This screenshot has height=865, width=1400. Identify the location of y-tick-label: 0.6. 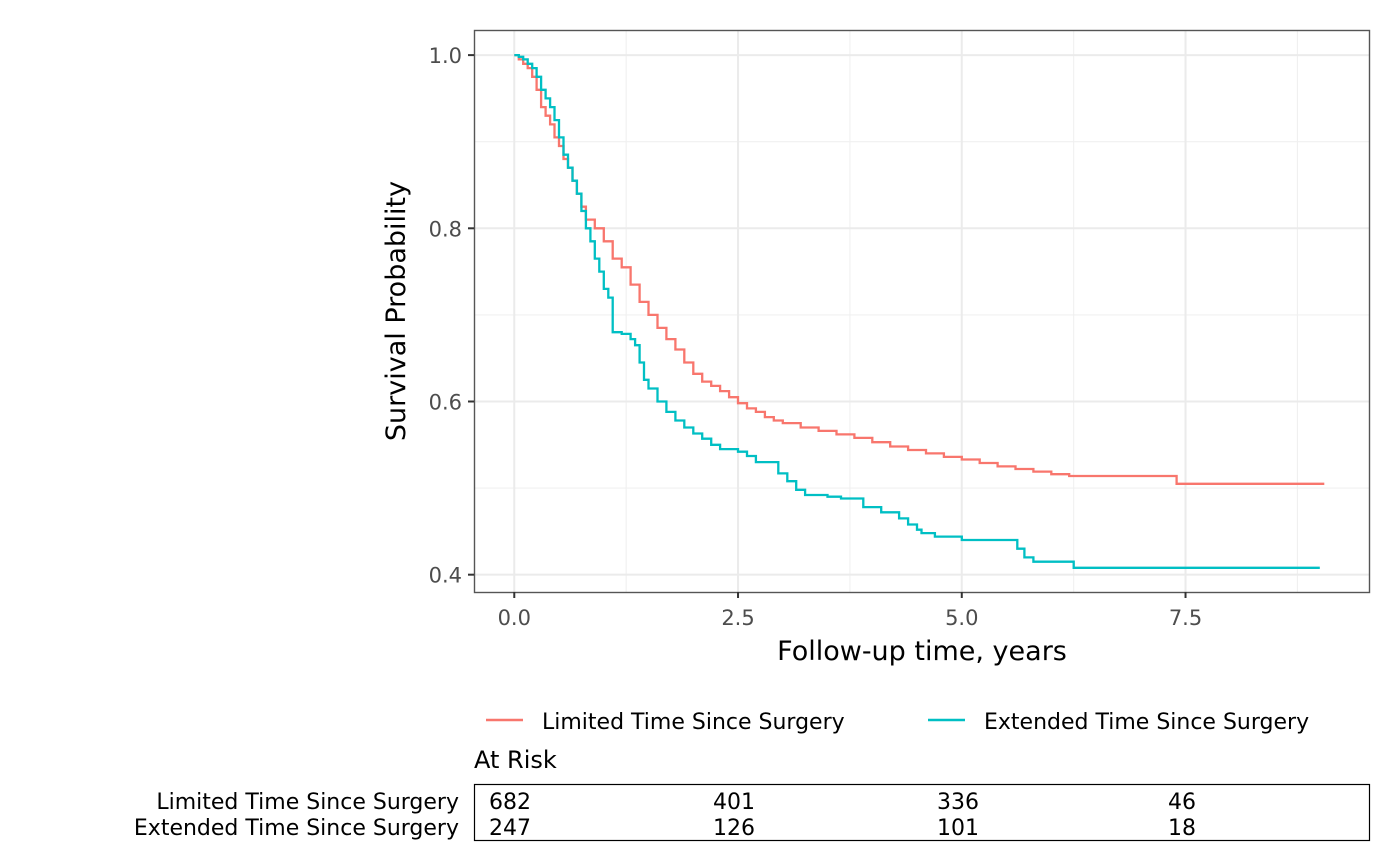
(445, 402).